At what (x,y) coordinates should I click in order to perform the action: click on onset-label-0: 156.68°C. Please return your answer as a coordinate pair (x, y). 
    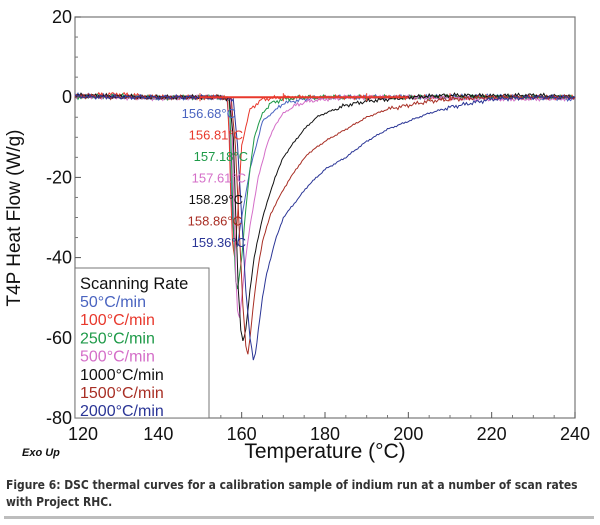
    Looking at the image, I should click on (209, 113).